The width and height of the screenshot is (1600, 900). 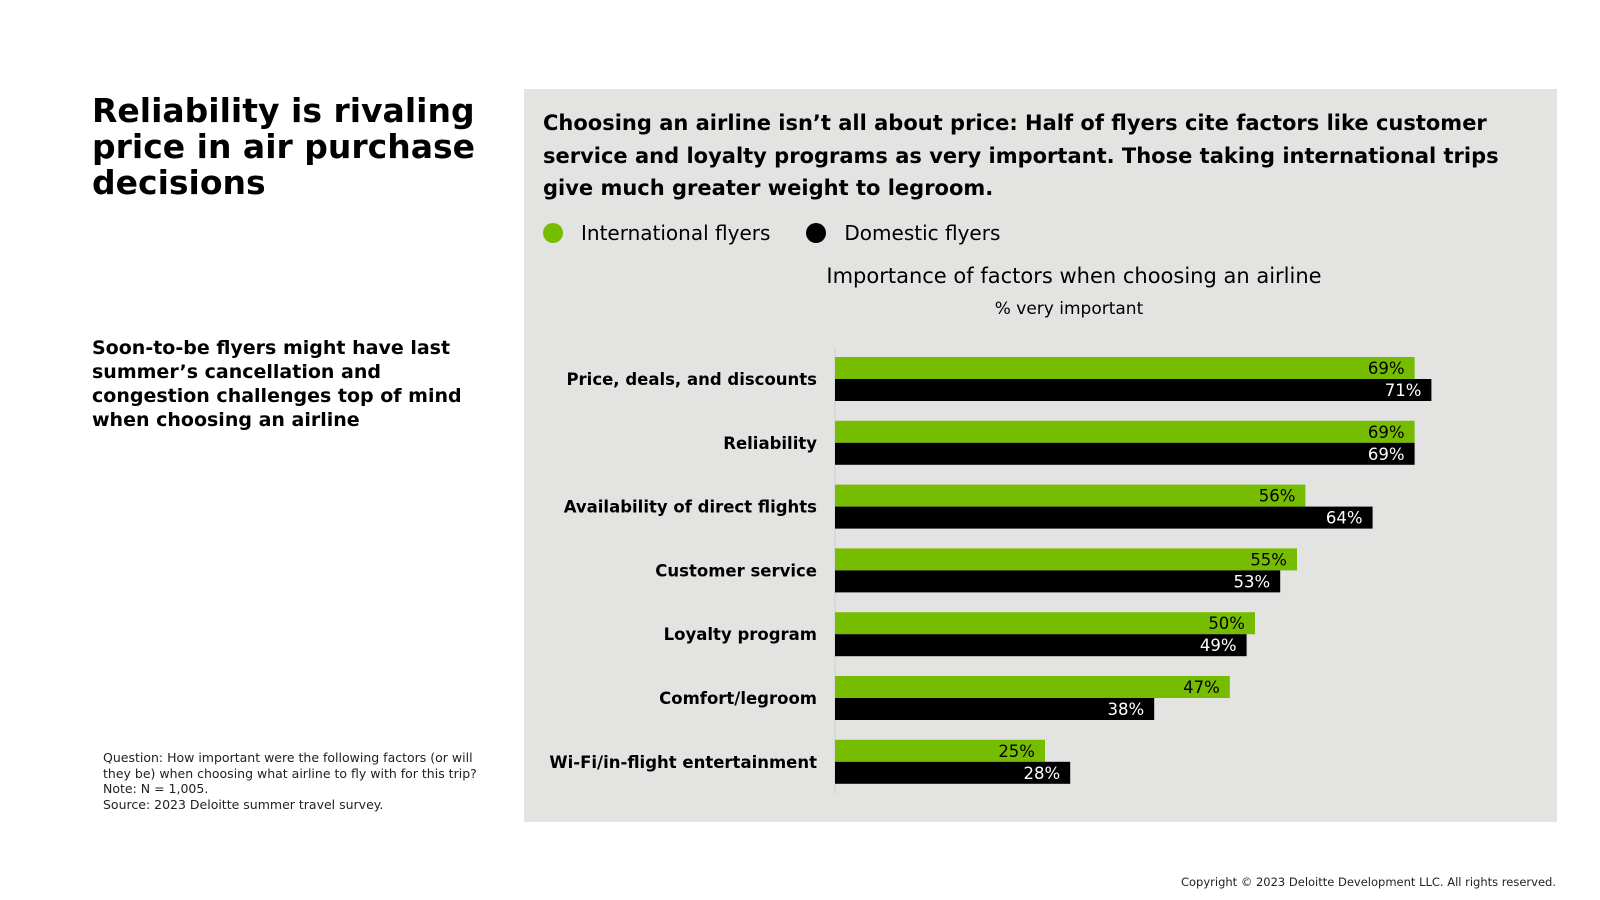 What do you see at coordinates (683, 762) in the screenshot?
I see `category-label: Wi-Fi/in-flight entertainment` at bounding box center [683, 762].